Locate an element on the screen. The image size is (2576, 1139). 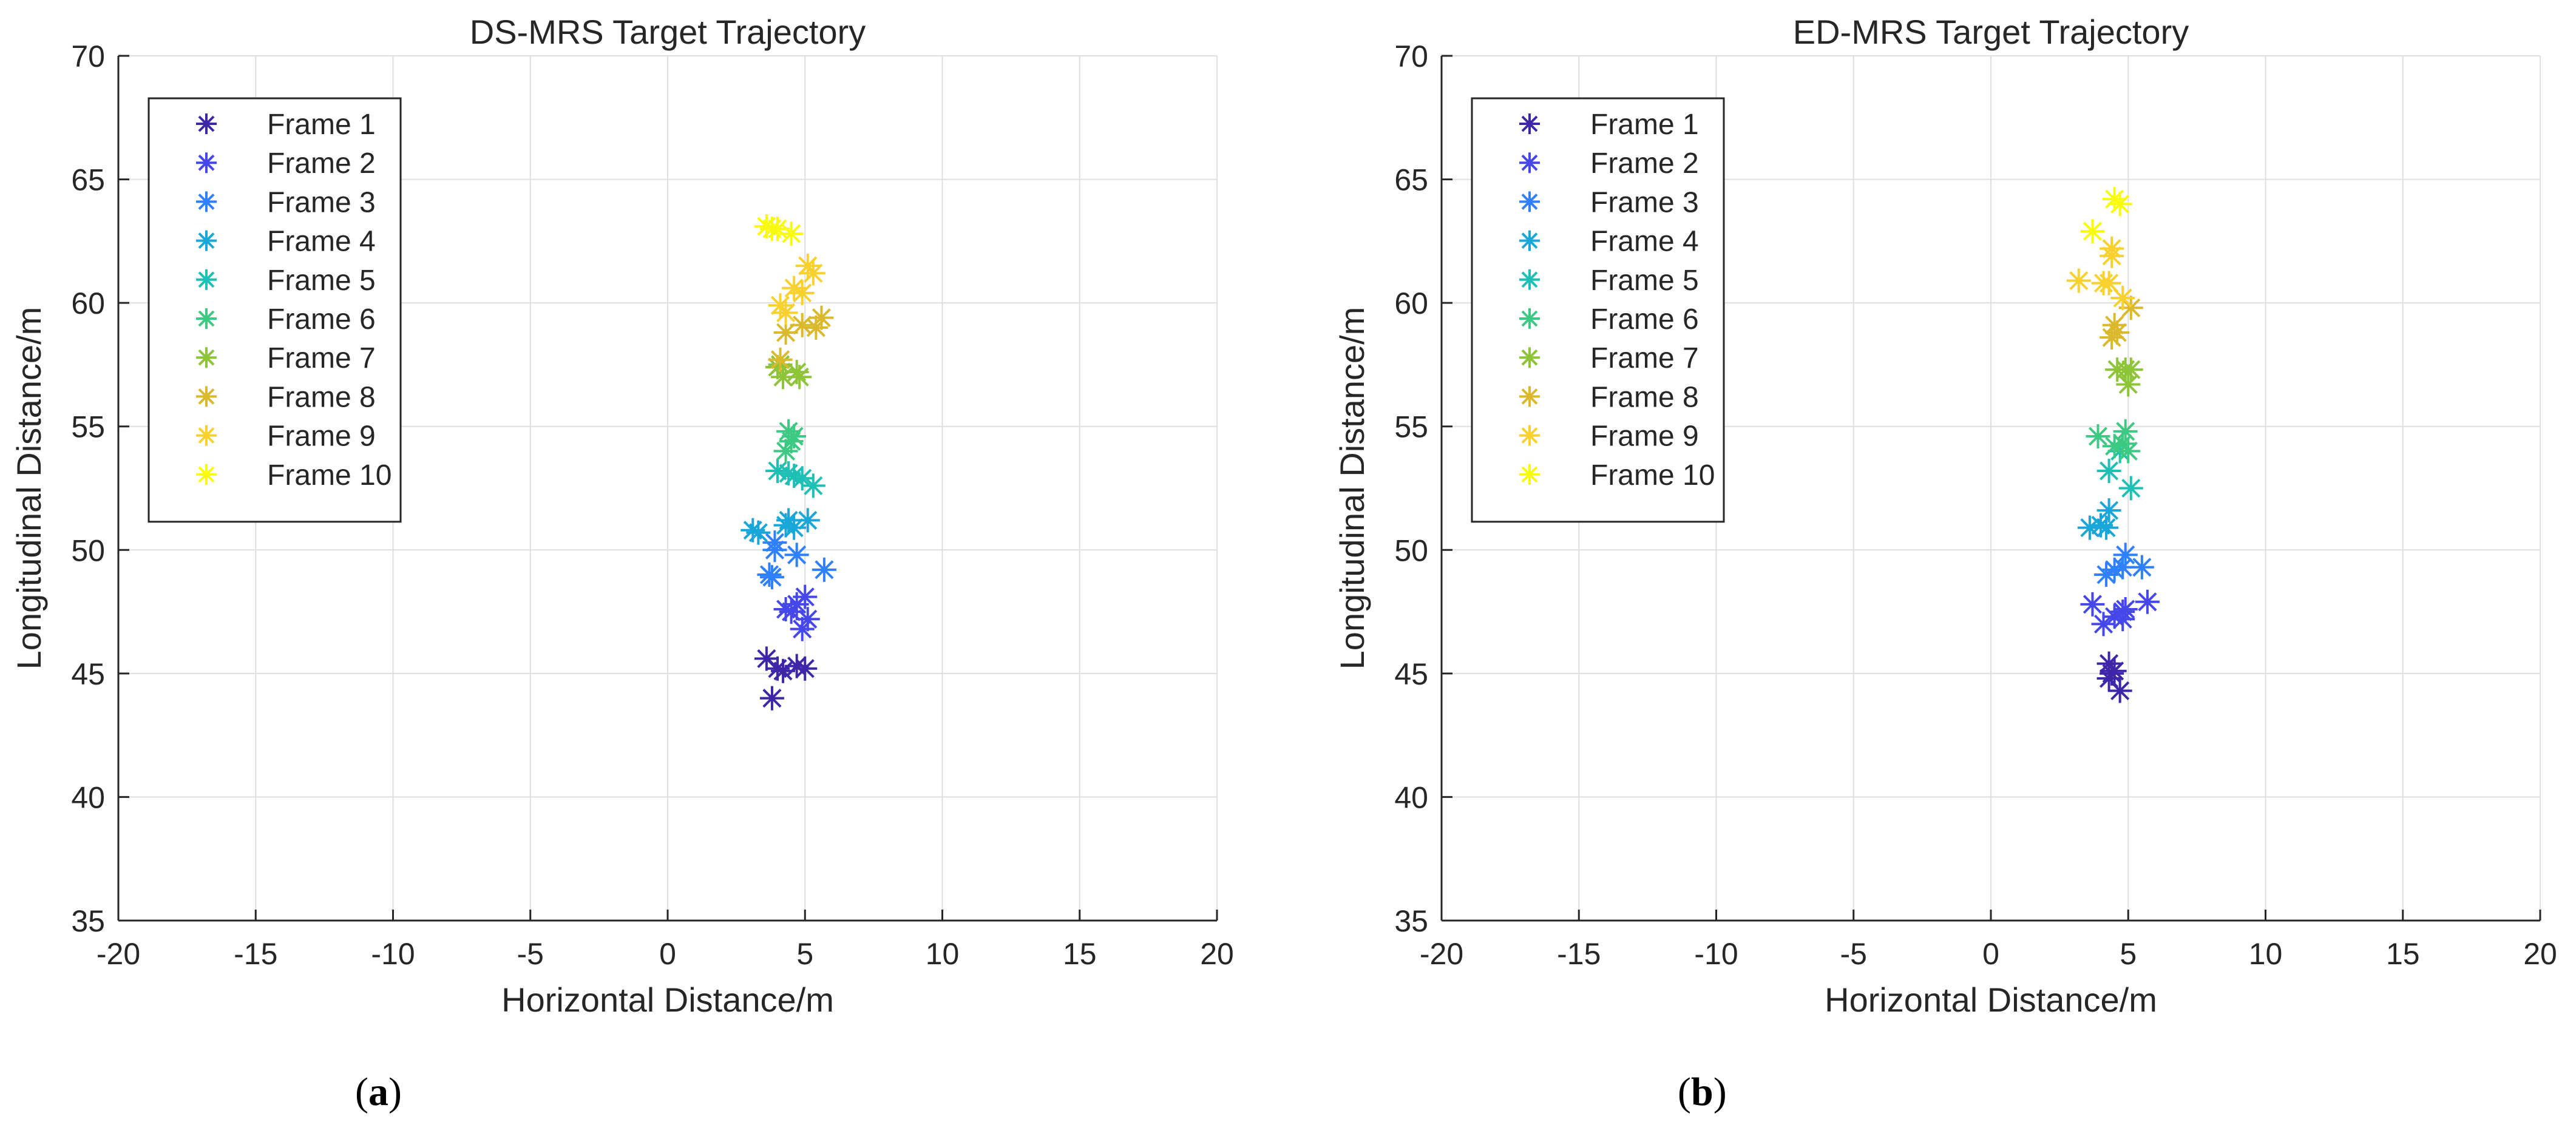
x-tick-label: 20 is located at coordinates (1217, 954).